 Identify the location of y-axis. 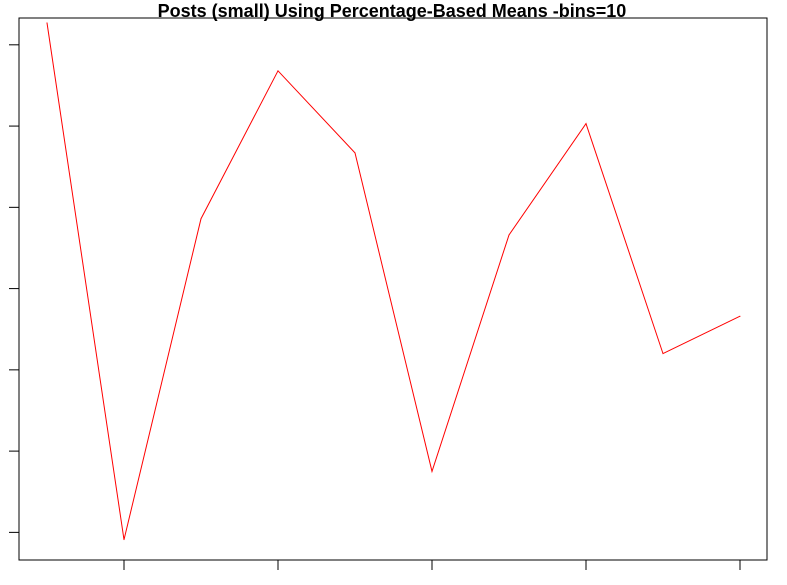
(14, 288).